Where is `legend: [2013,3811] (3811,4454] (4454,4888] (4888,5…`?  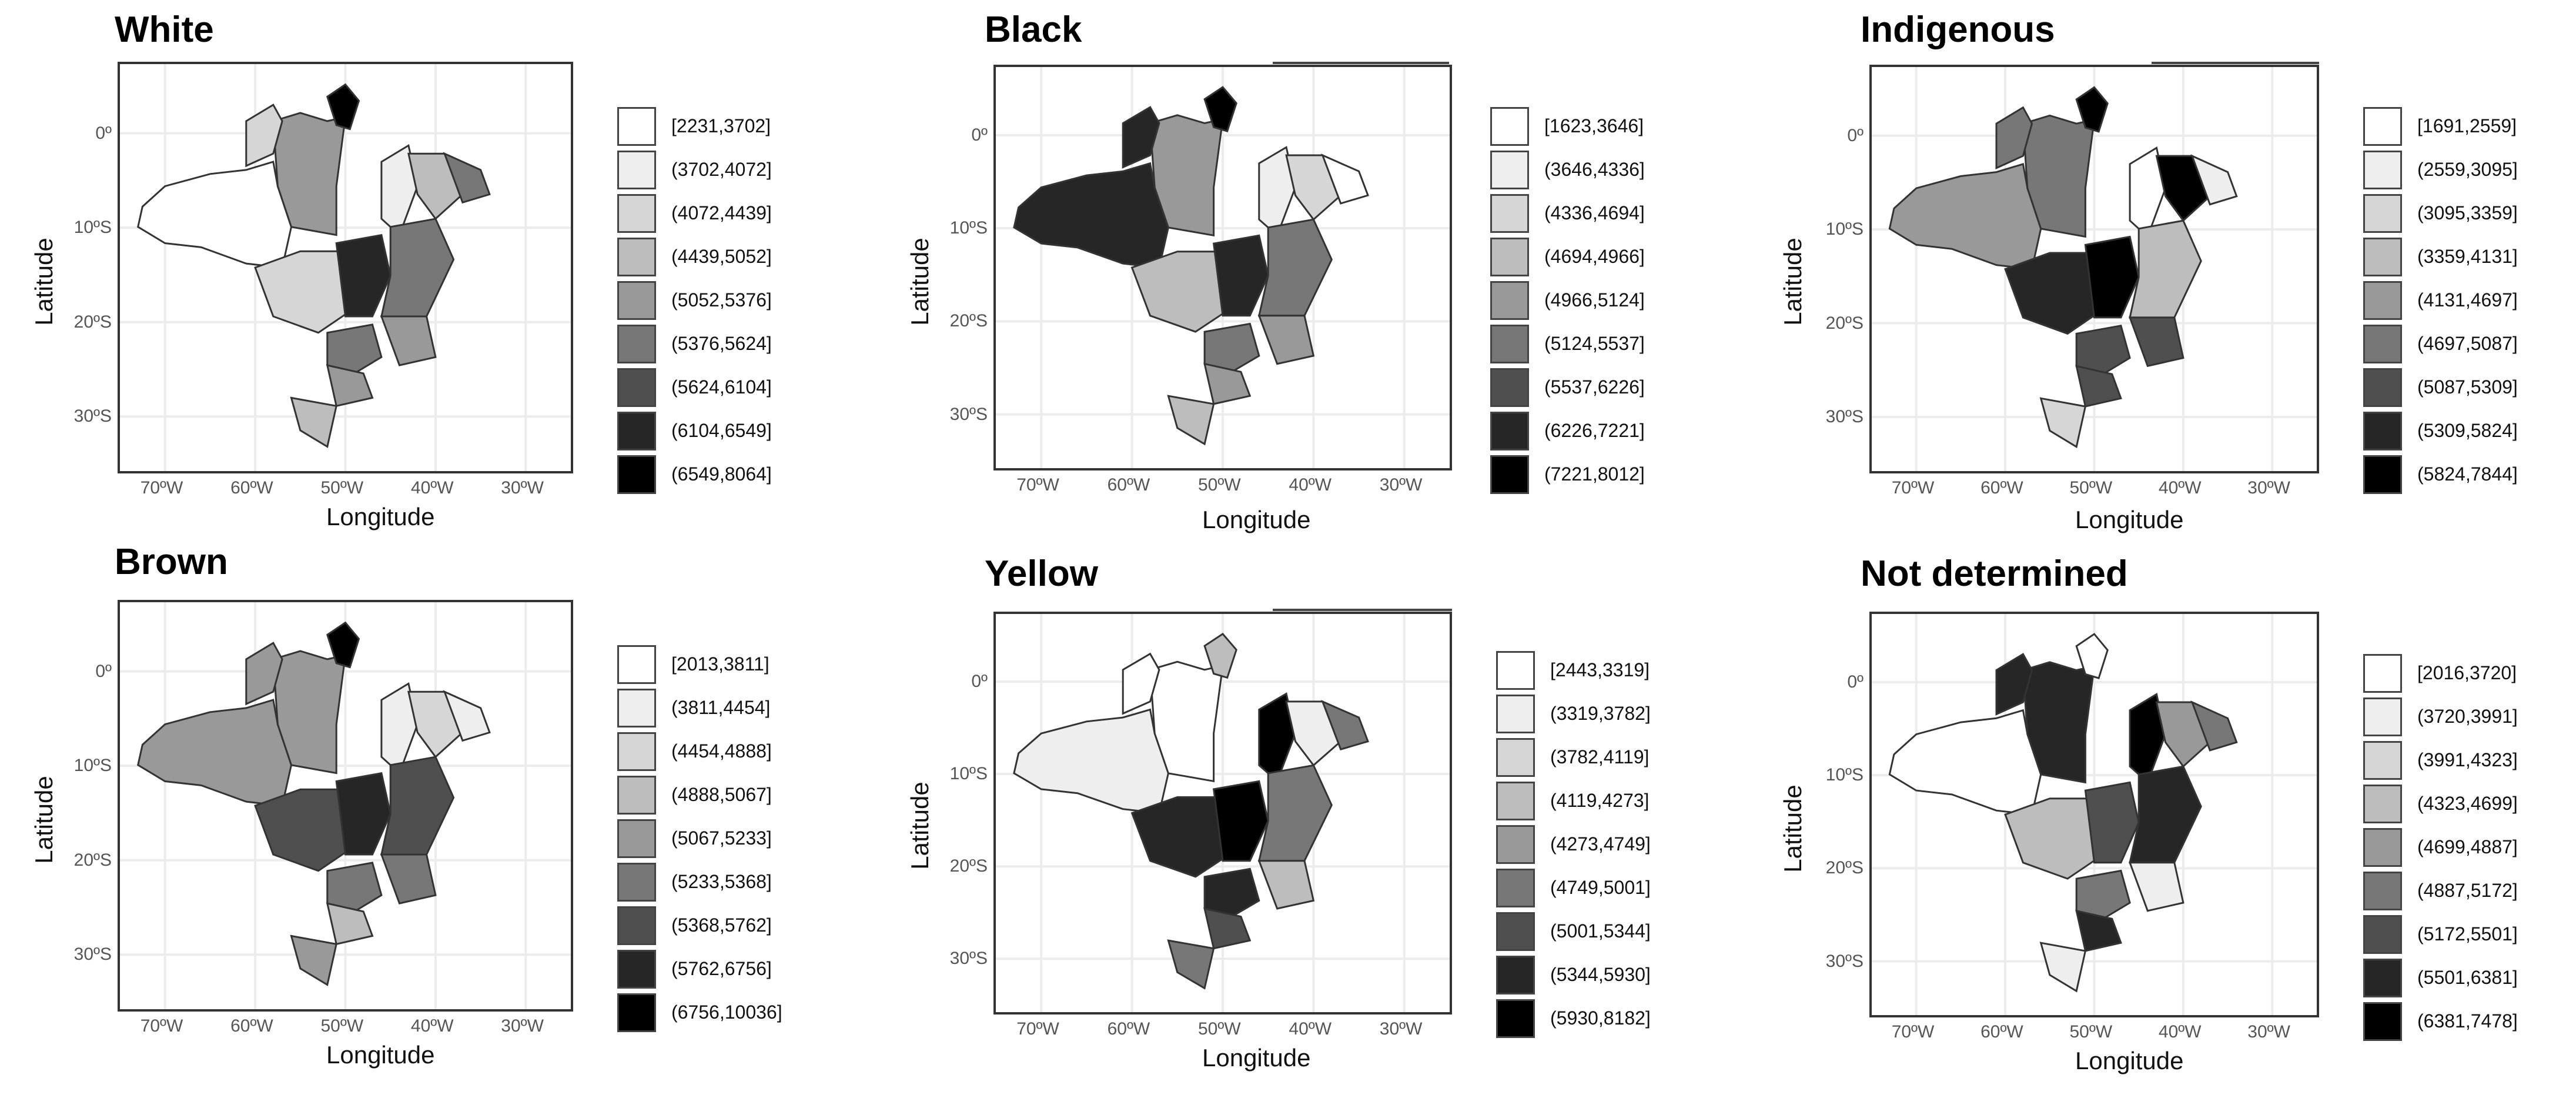 legend: [2013,3811] (3811,4454] (4454,4888] (4888,5… is located at coordinates (717, 840).